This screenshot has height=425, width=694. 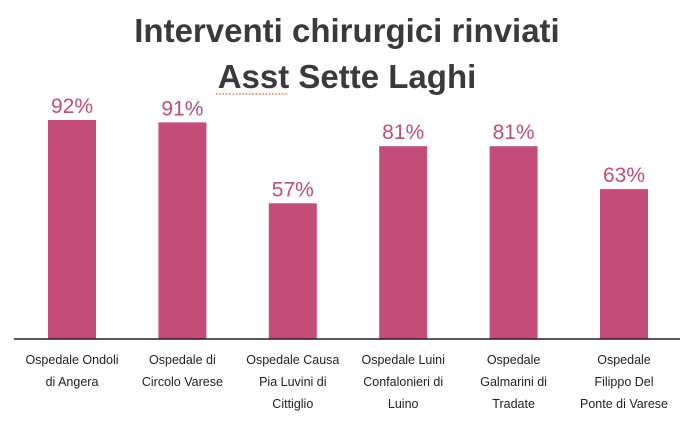 I want to click on category-label-2: Ospedale di Circolo Varese, so click(x=182, y=371).